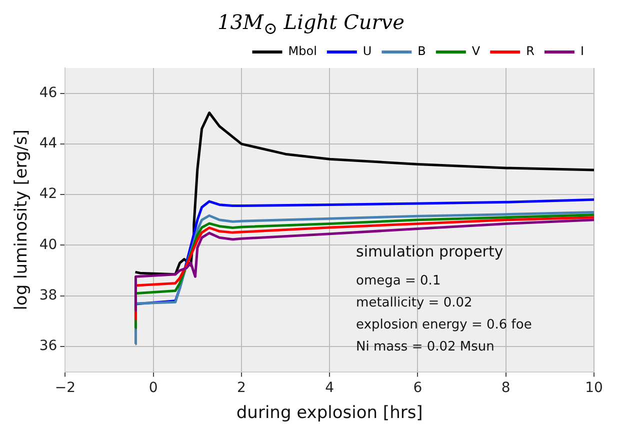 The image size is (622, 437). What do you see at coordinates (48, 144) in the screenshot?
I see `y-tick-label: 44` at bounding box center [48, 144].